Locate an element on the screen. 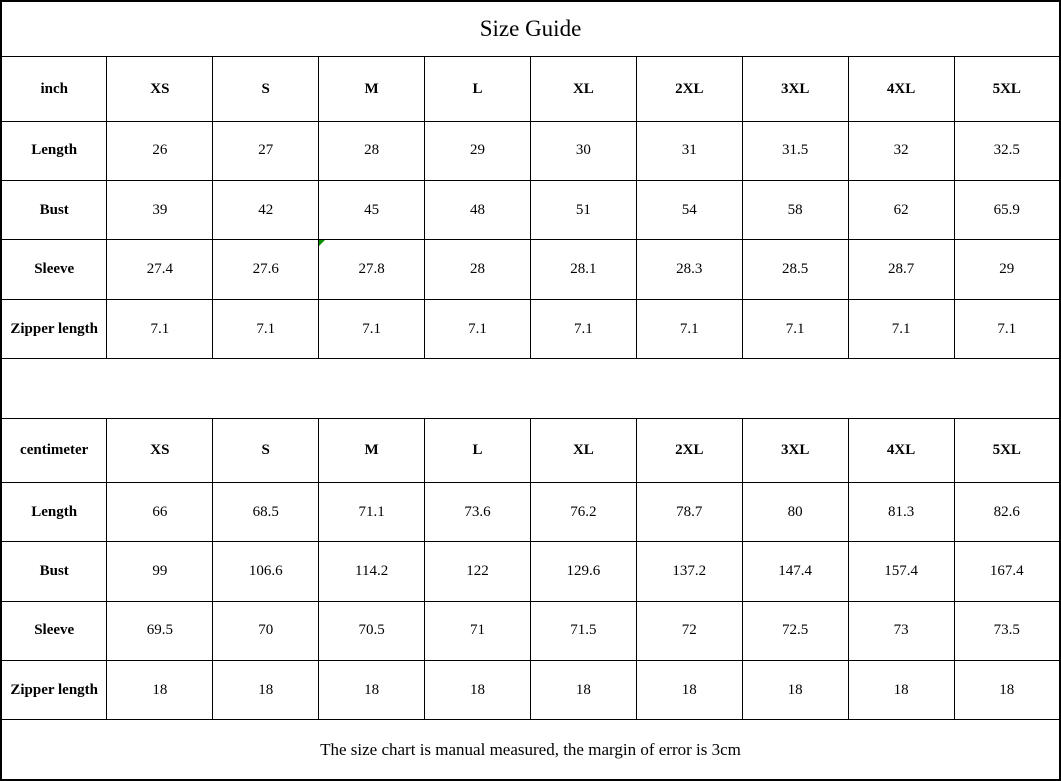 The height and width of the screenshot is (781, 1061). excel-error-triangle-icon is located at coordinates (322, 243).